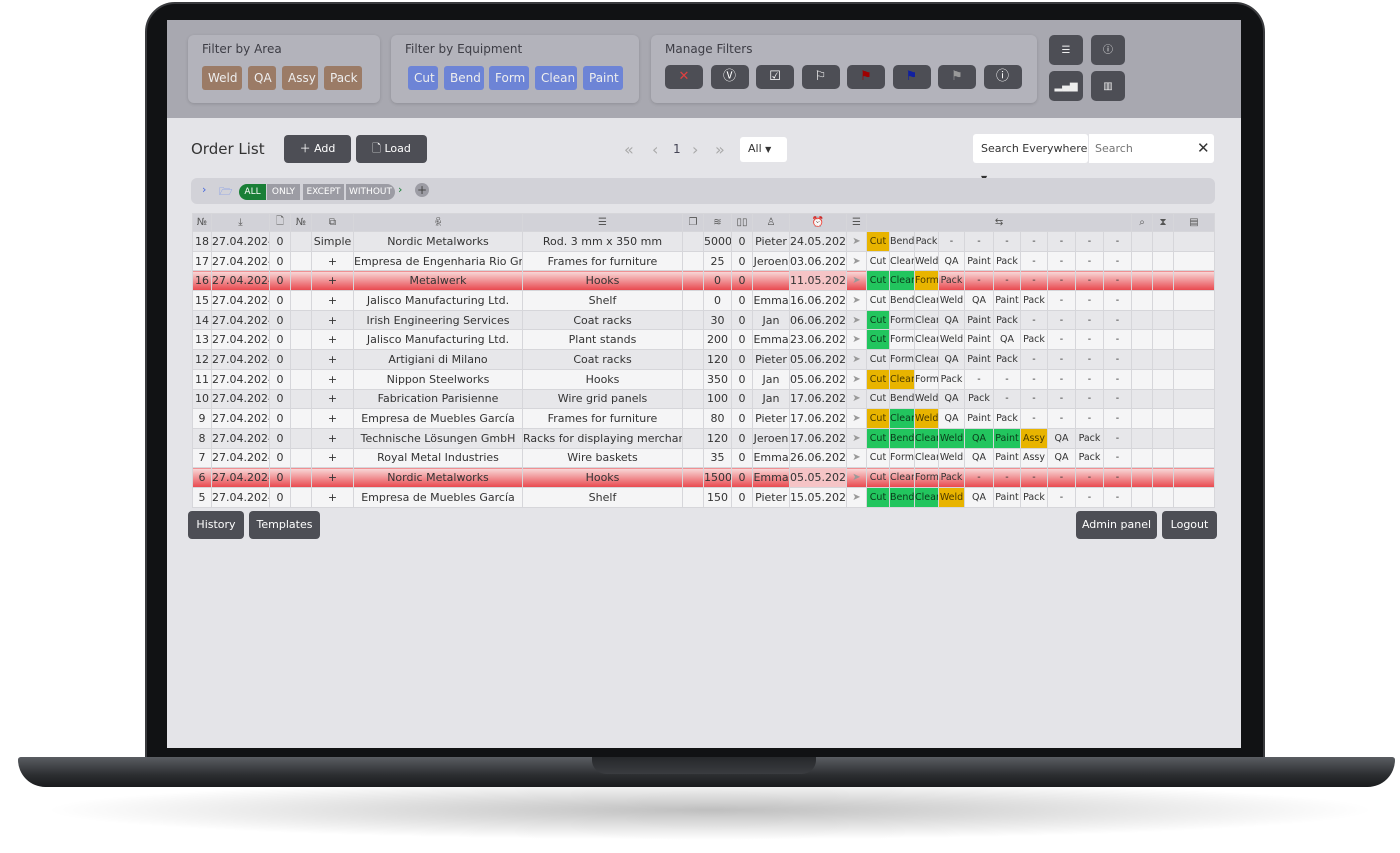  Describe the element at coordinates (1066, 86) in the screenshot. I see `bar-chart-button: ▂▄▆` at that location.